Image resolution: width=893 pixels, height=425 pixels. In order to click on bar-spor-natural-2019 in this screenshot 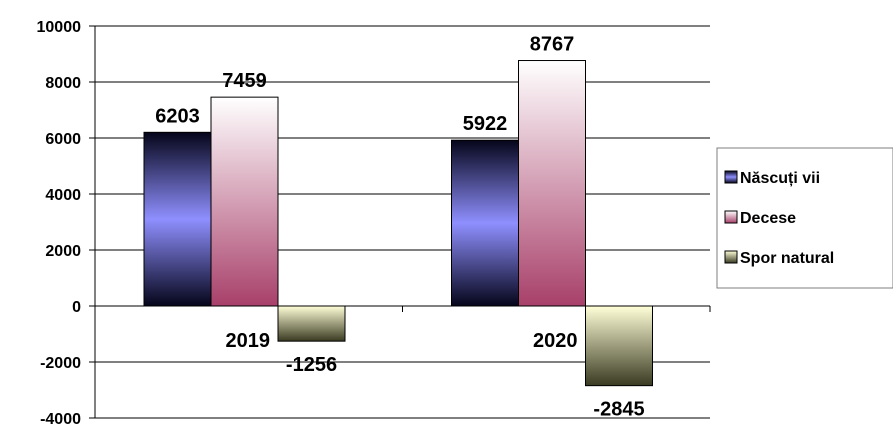, I will do `click(311, 323)`.